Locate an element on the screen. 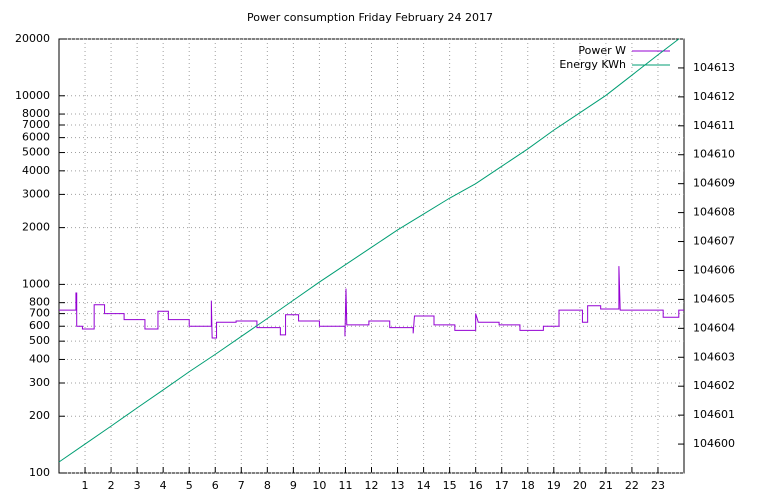 This screenshot has width=768, height=504. x-tick-label: 23 is located at coordinates (658, 485).